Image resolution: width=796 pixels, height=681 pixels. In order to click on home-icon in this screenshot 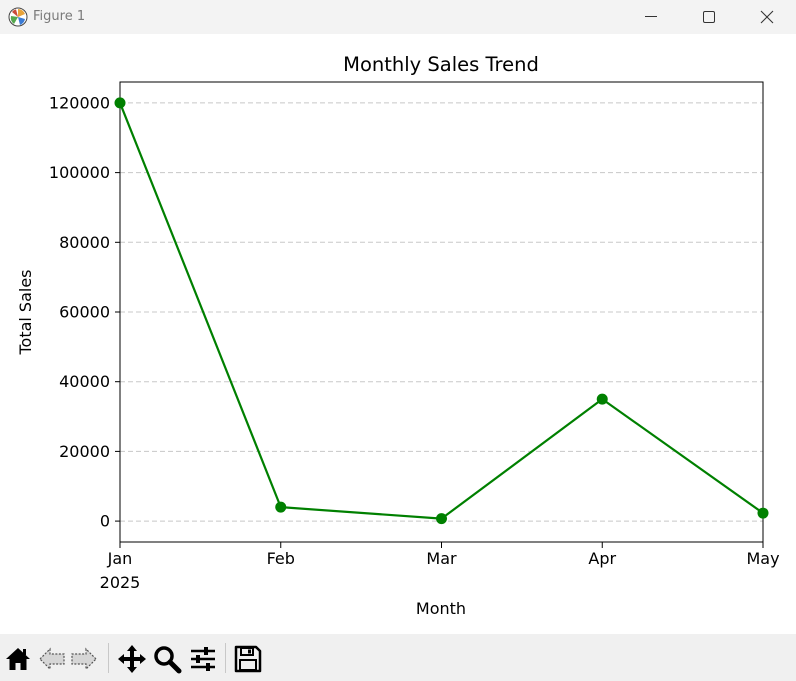, I will do `click(18, 659)`.